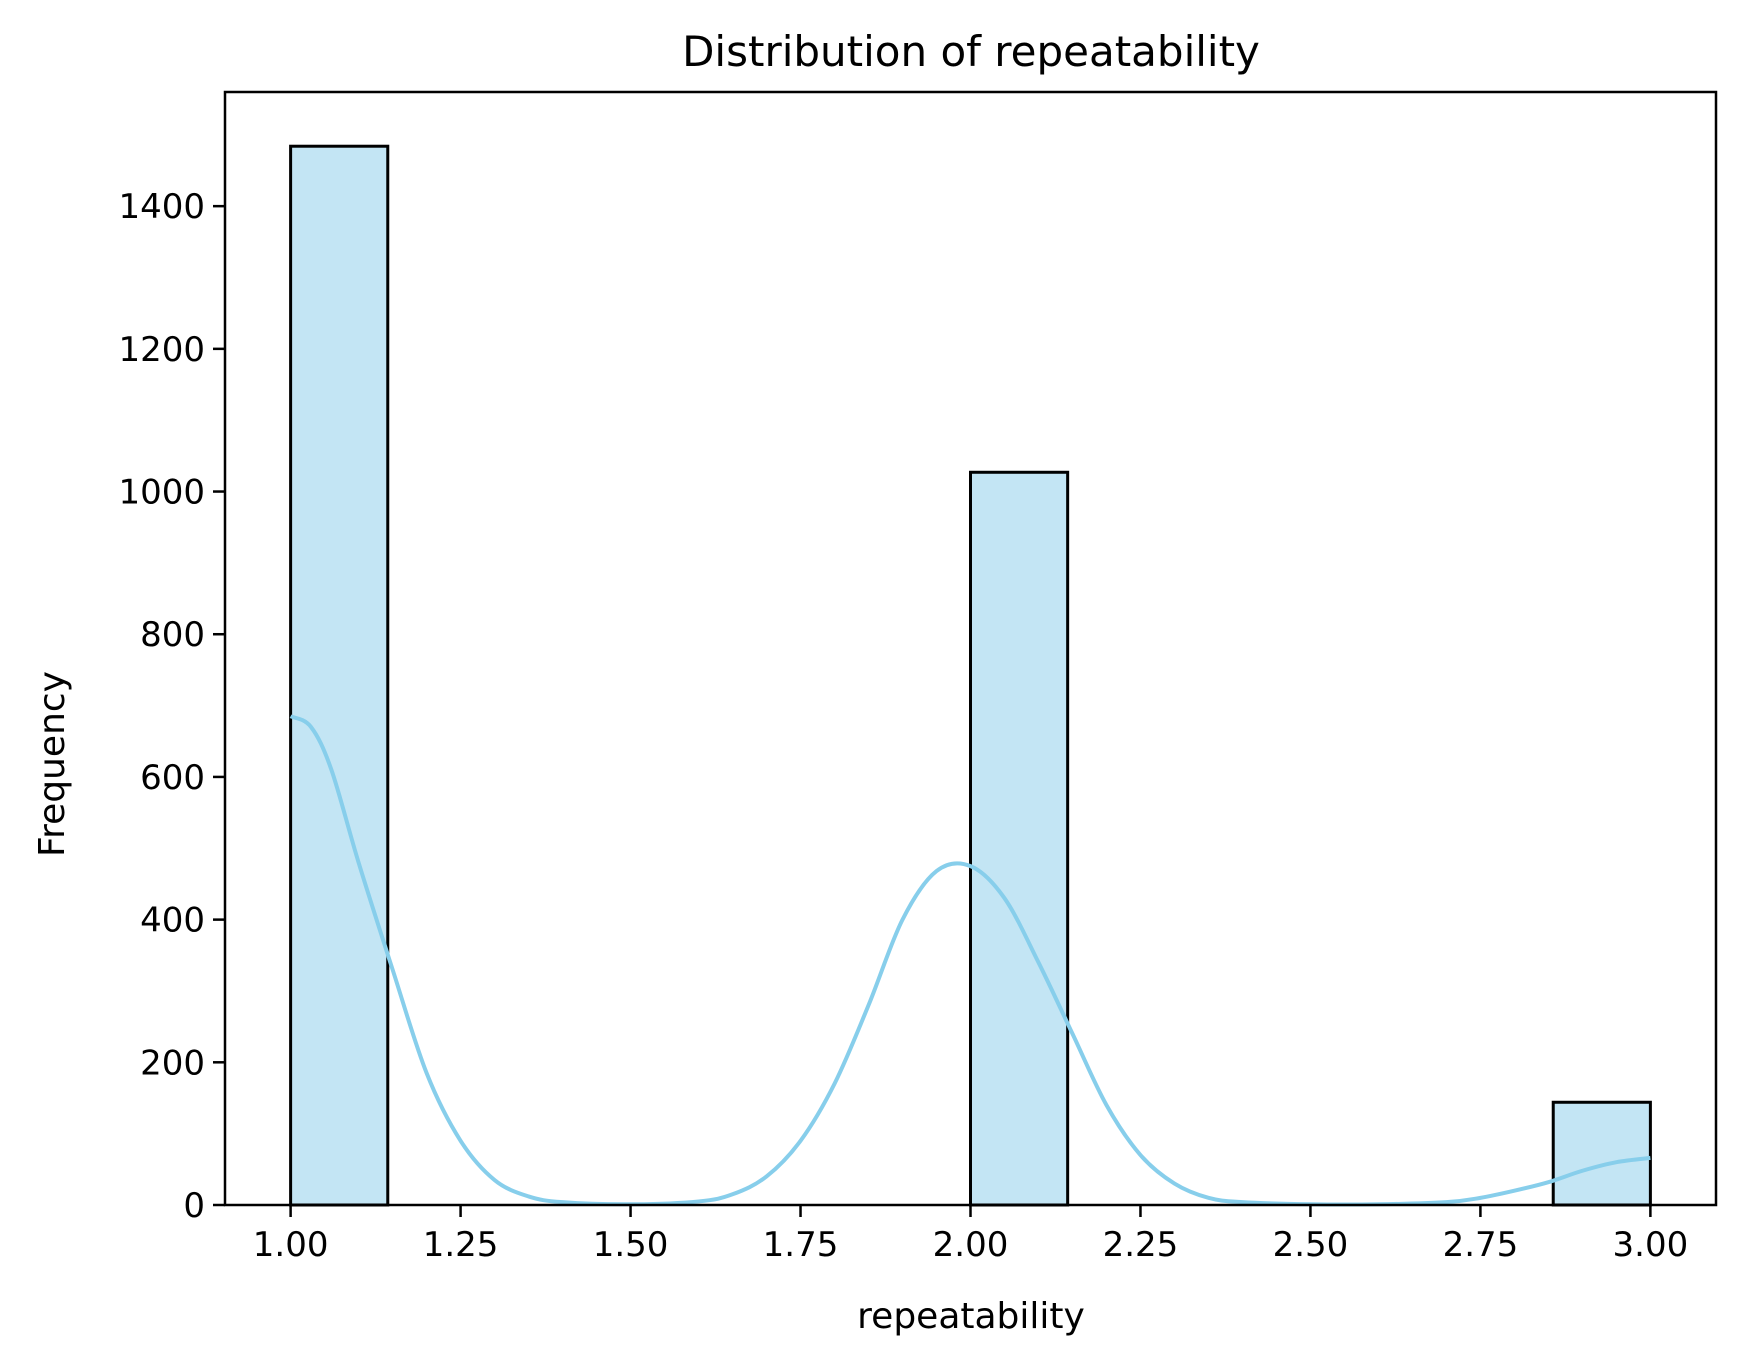 The width and height of the screenshot is (1741, 1361). Describe the element at coordinates (194, 1206) in the screenshot. I see `y-tick-label: 0` at that location.